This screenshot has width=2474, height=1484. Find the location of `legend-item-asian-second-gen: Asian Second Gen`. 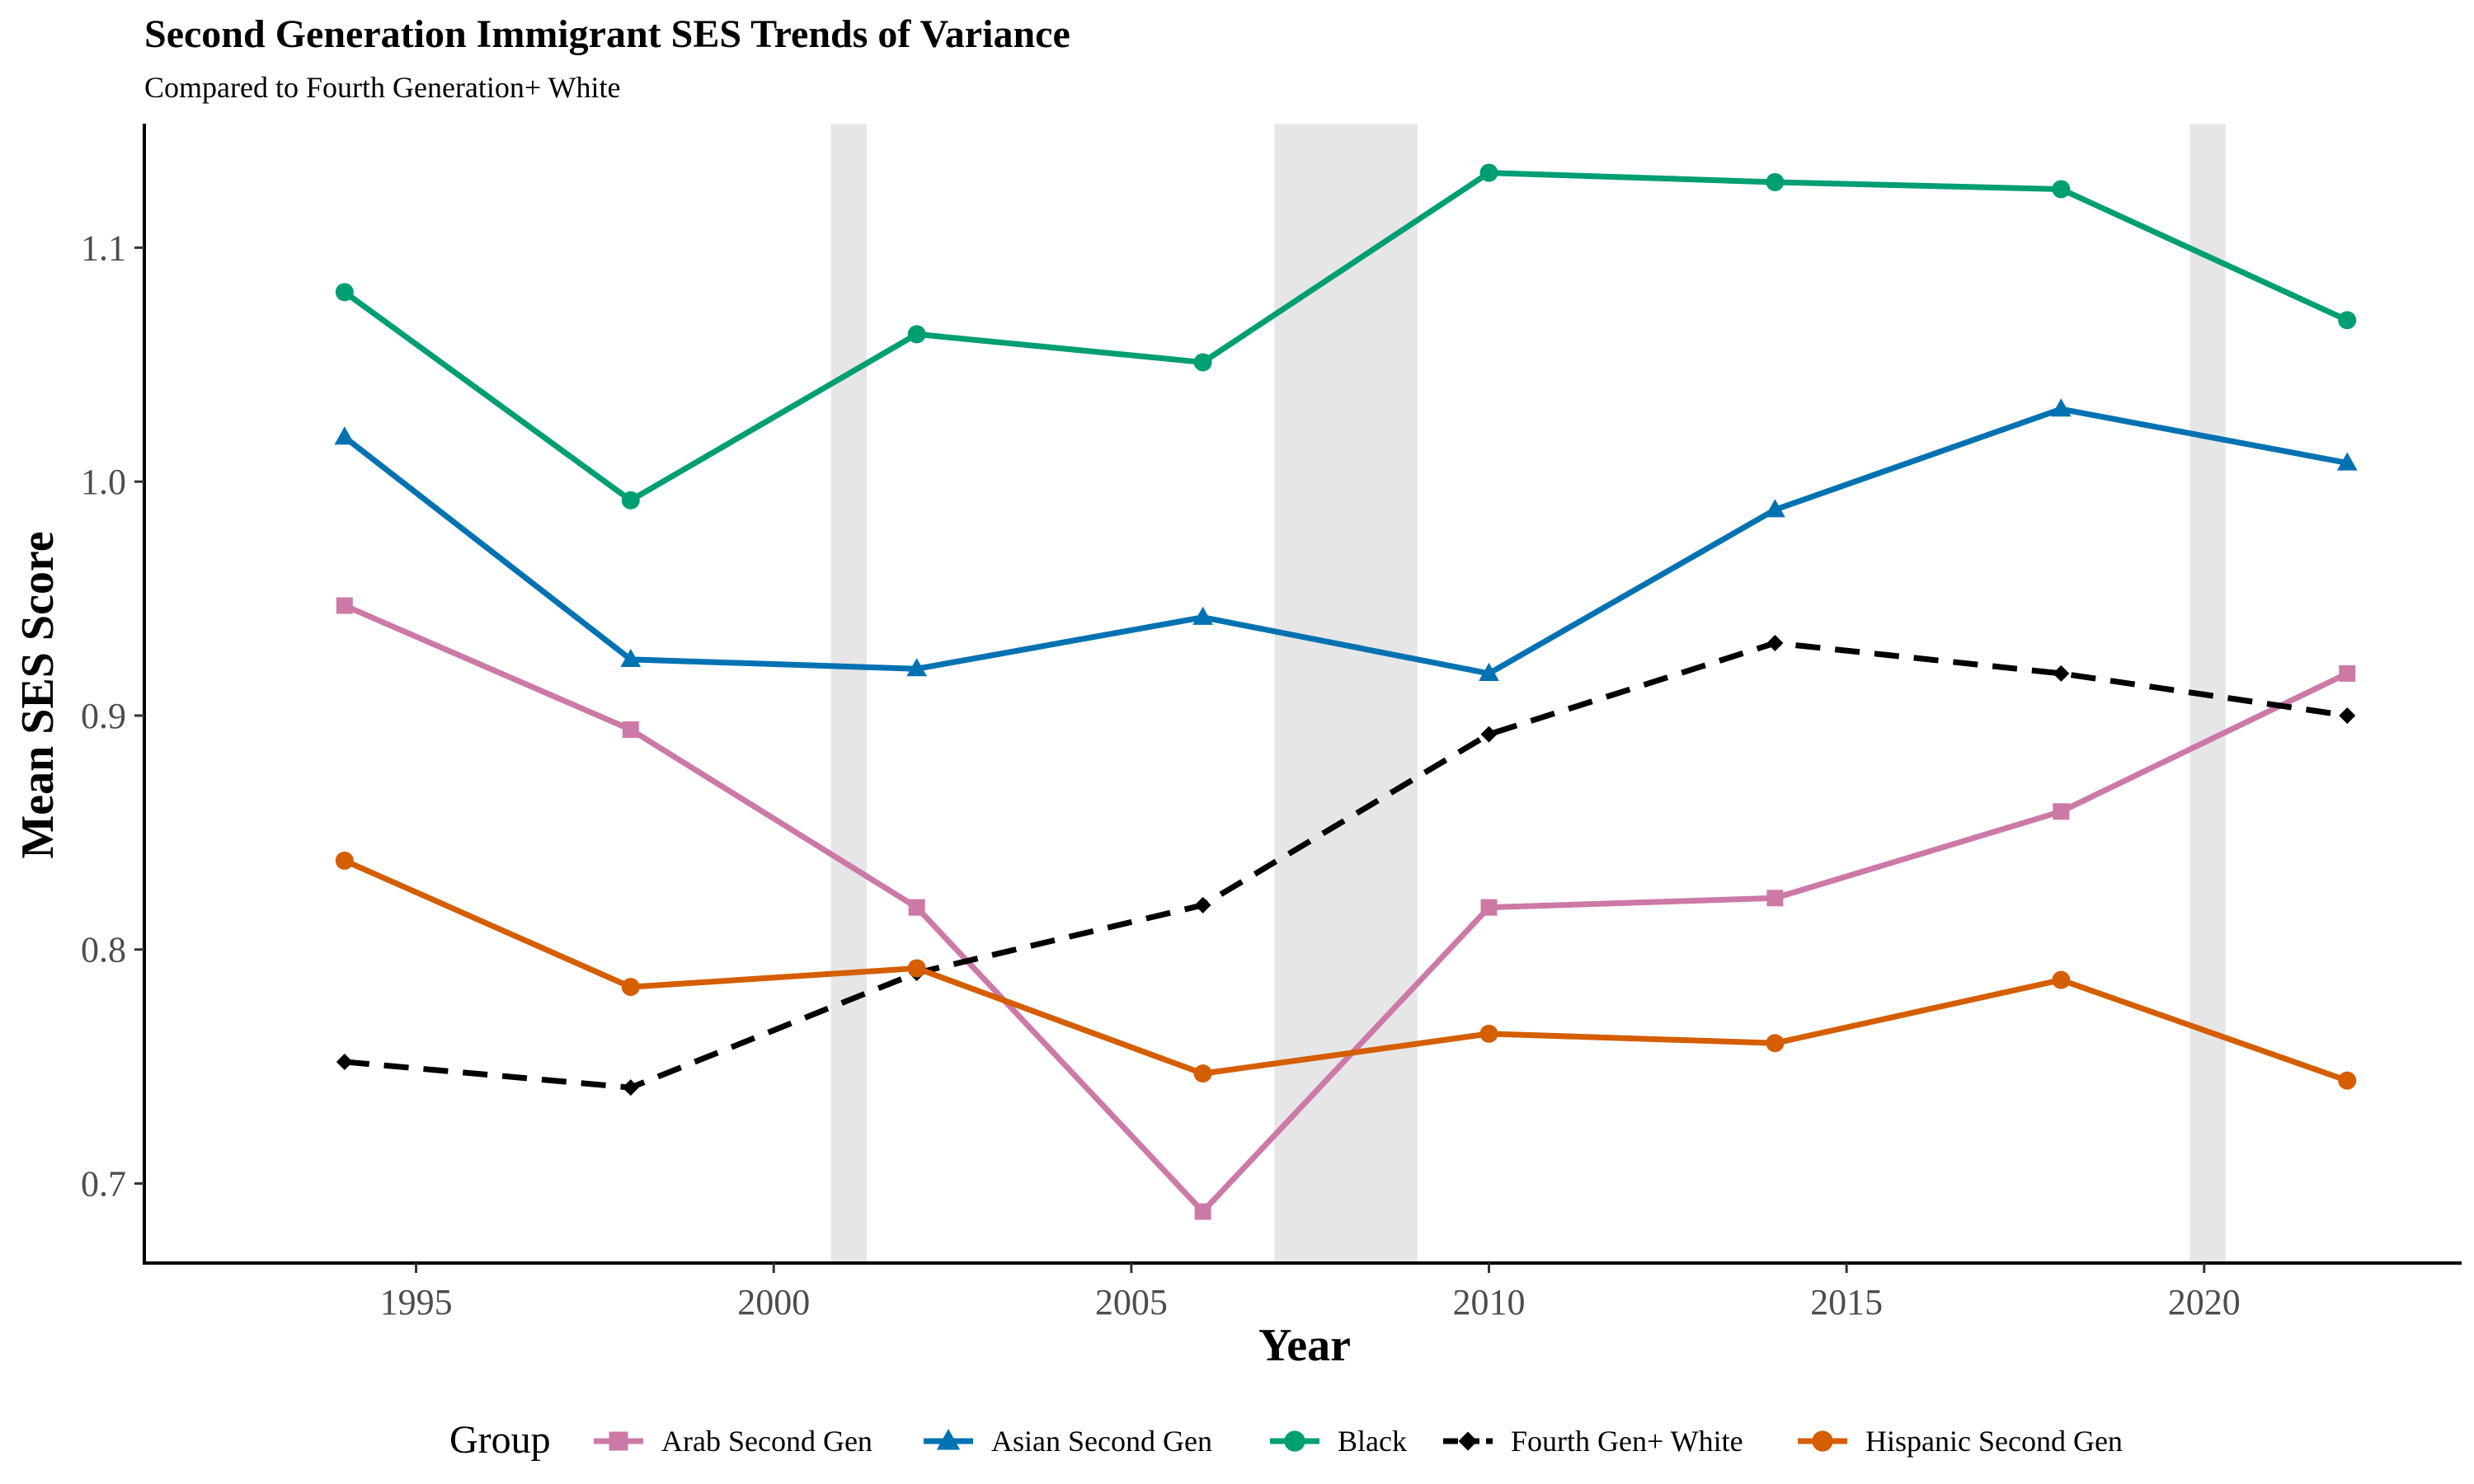

legend-item-asian-second-gen: Asian Second Gen is located at coordinates (1068, 1441).